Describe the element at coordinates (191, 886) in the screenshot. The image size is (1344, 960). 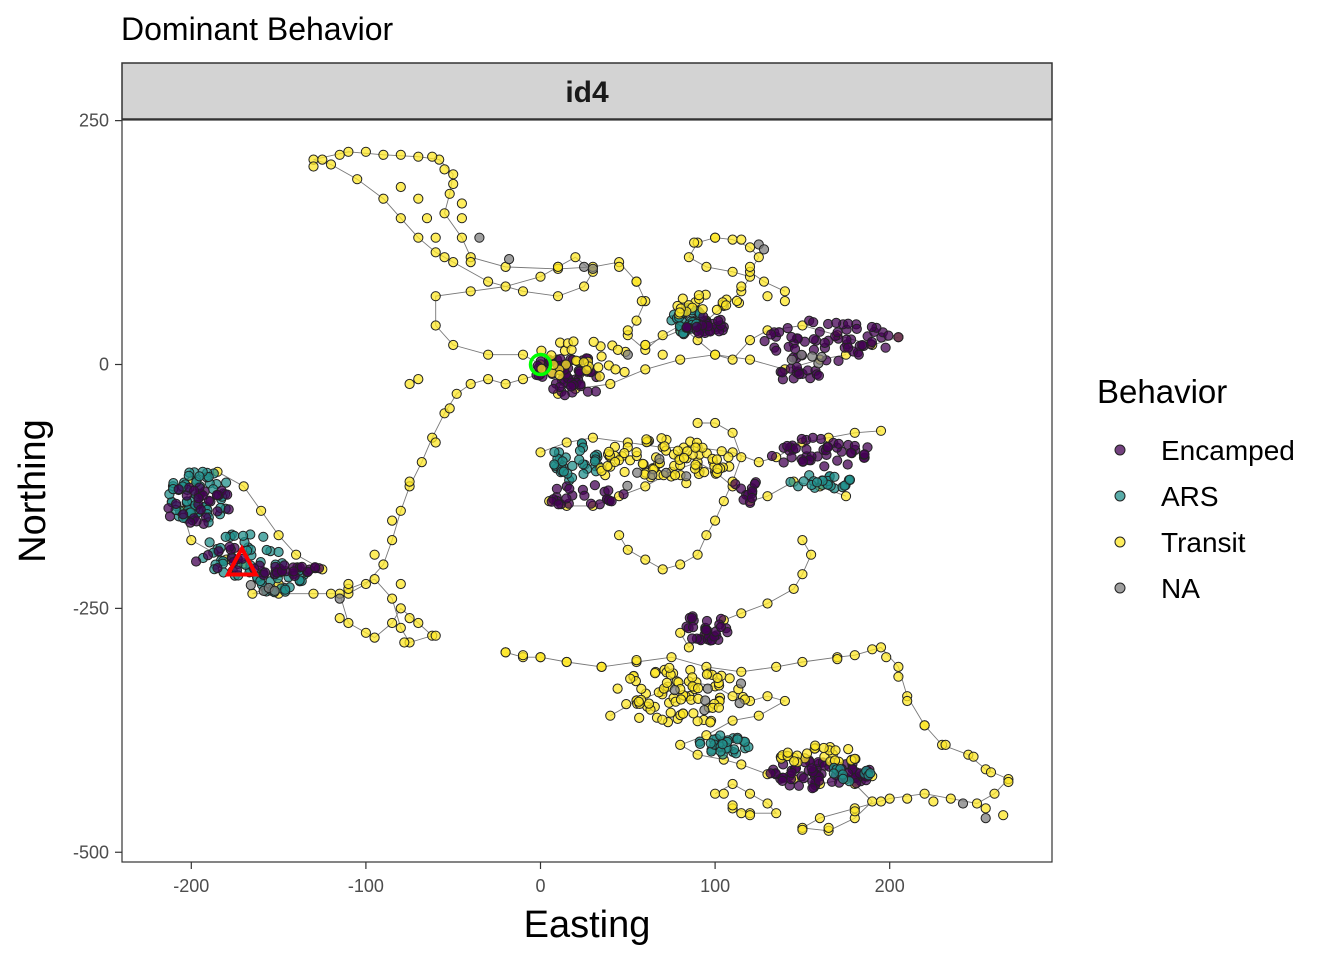
I see `x-tick-label: -200` at that location.